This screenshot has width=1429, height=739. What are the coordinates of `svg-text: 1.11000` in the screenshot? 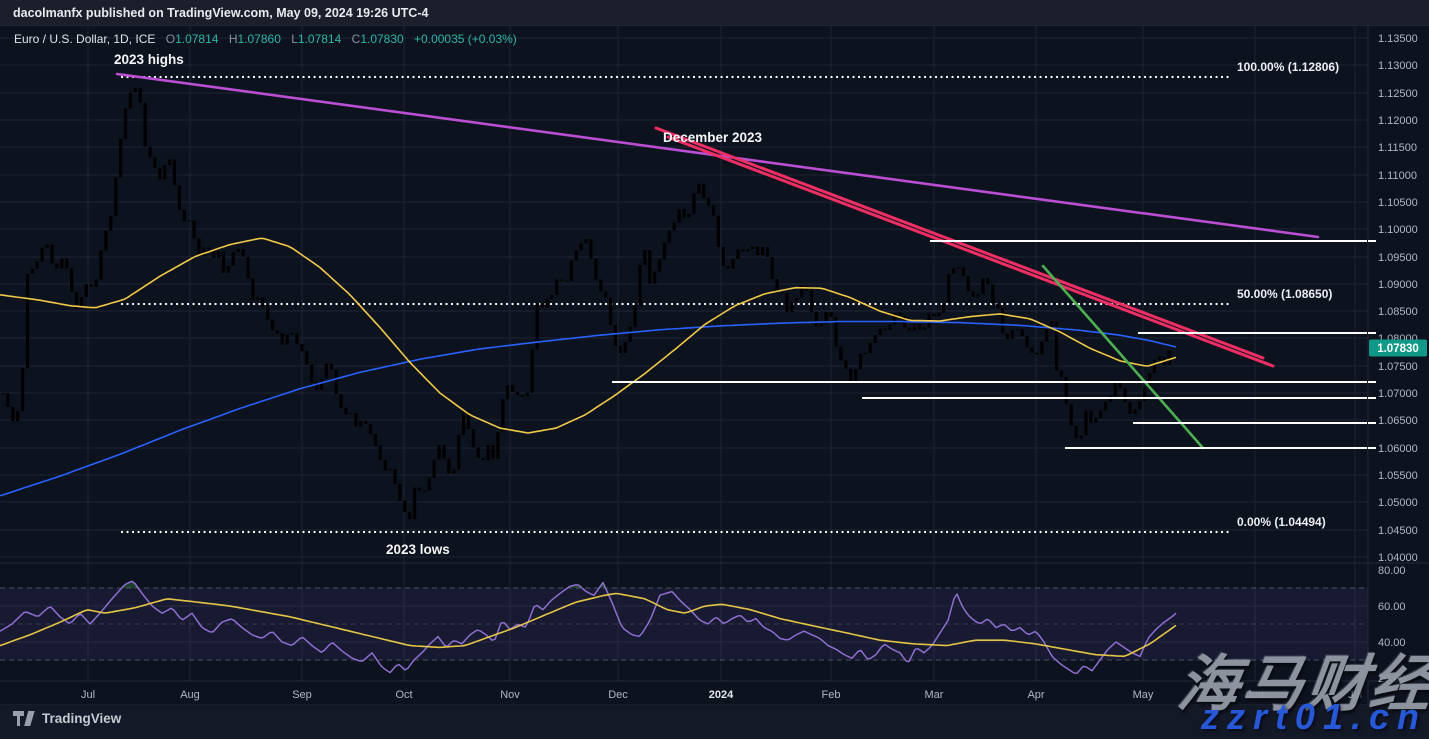 It's located at (1397, 176).